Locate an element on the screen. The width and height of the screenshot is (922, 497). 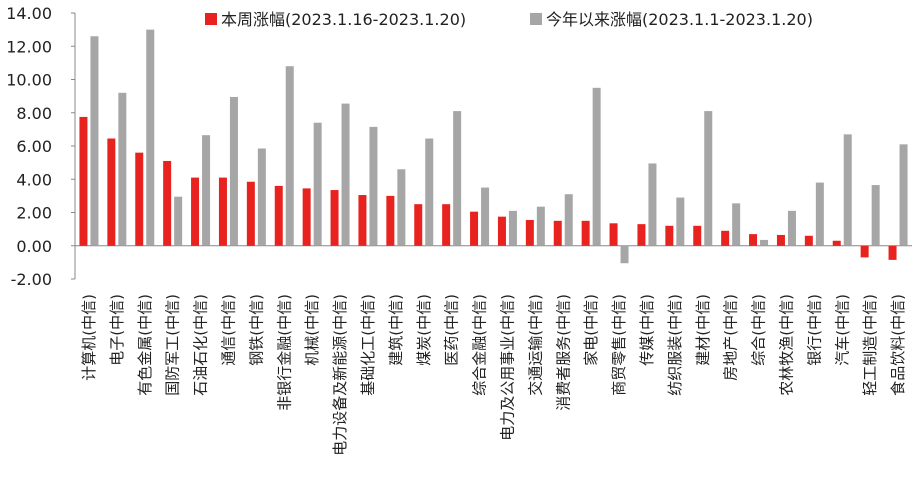
category-label: 电力设备及新能源(中信) is located at coordinates (340, 375).